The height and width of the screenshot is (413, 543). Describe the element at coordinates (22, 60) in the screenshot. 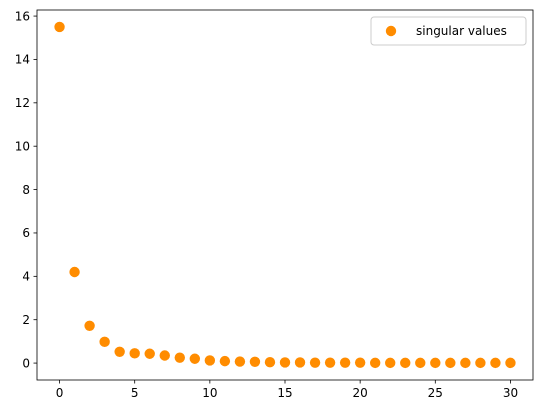

I see `y-tick-label: 14` at that location.